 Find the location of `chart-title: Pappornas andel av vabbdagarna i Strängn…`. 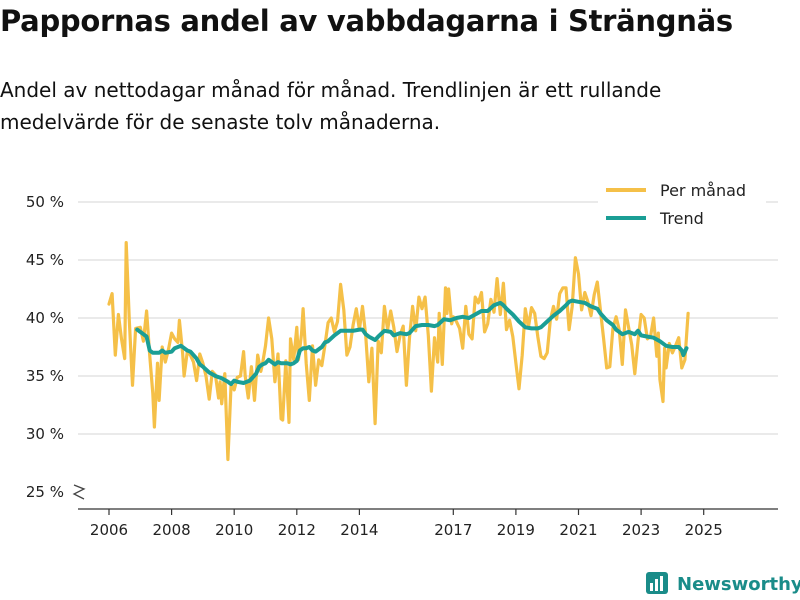

chart-title: Pappornas andel av vabbdagarna i Strängn… is located at coordinates (366, 21).